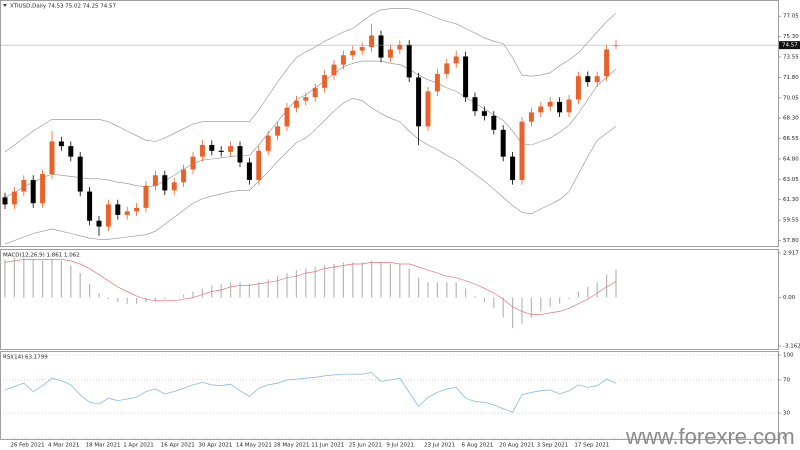  I want to click on x-tick-label: 18 Mar 2021, so click(103, 446).